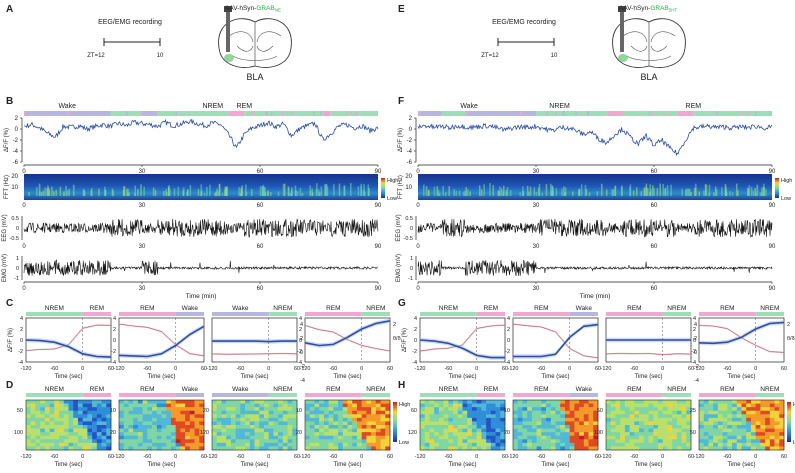 This screenshot has width=795, height=473. I want to click on left-fiber-ferrule, so click(228, 9).